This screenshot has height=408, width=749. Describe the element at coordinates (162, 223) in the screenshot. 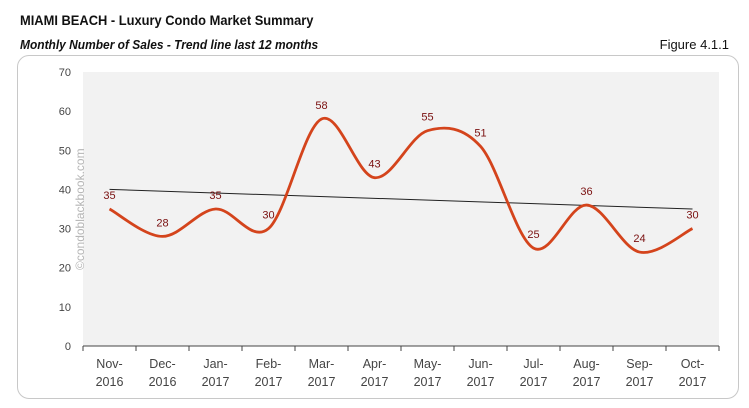

I see `data-label: 28` at that location.